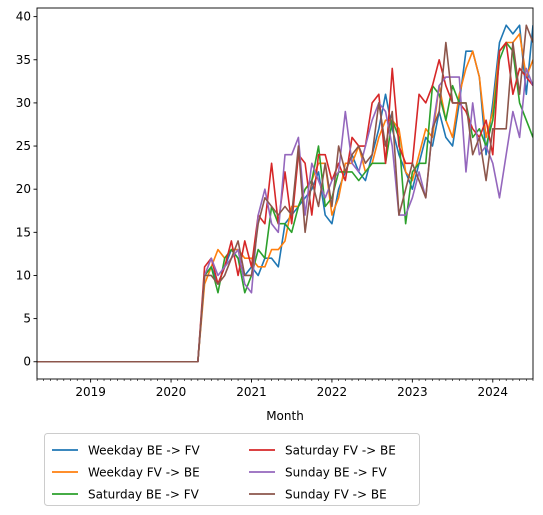  What do you see at coordinates (23, 189) in the screenshot?
I see `y-tick-label: 20` at bounding box center [23, 189].